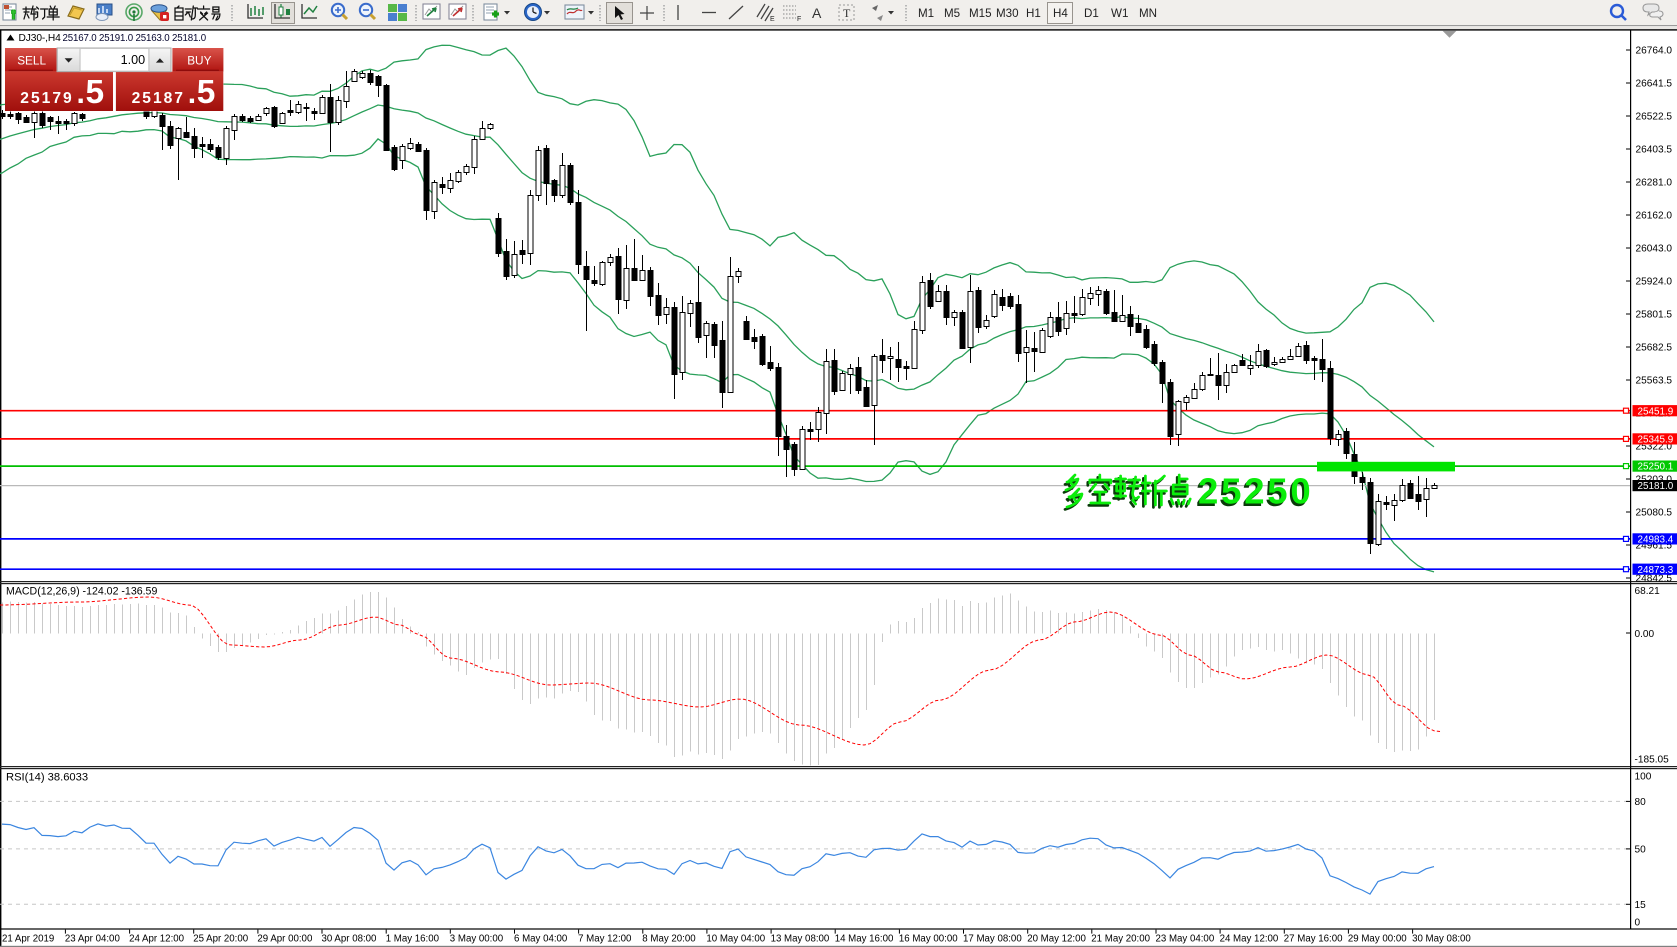  I want to click on svg-text: 8 May 20:00, so click(669, 939).